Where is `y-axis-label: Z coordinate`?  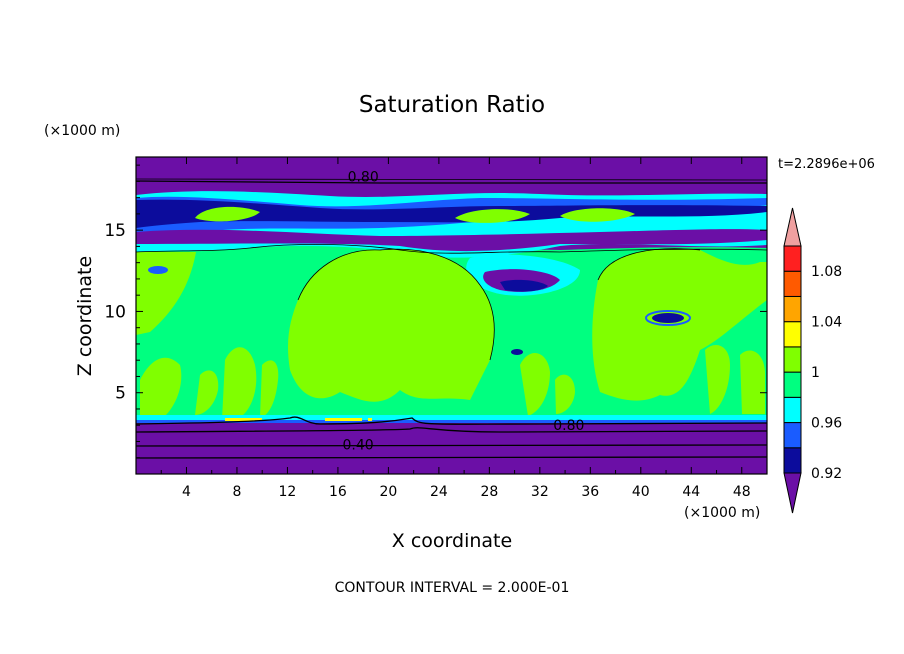
y-axis-label: Z coordinate is located at coordinates (85, 316).